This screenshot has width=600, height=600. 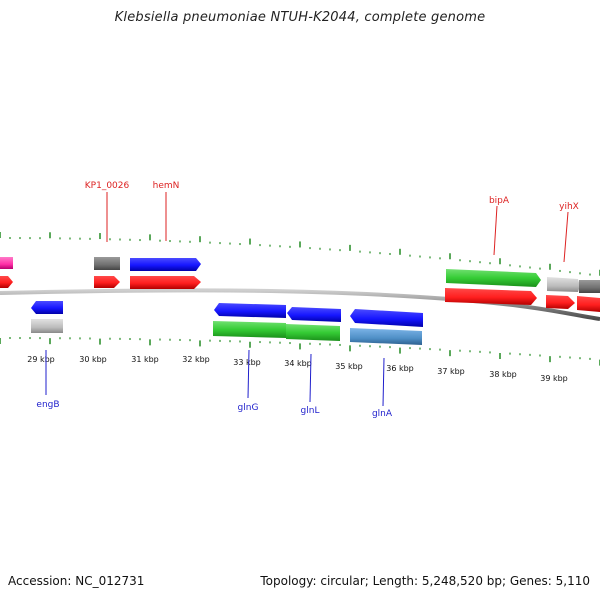 I want to click on lower-inner-feature-track, so click(x=227, y=314).